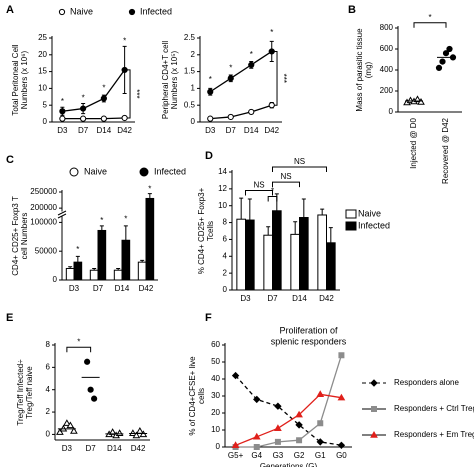  What do you see at coordinates (222, 171) in the screenshot?
I see `y-tick-label: 14` at bounding box center [222, 171].